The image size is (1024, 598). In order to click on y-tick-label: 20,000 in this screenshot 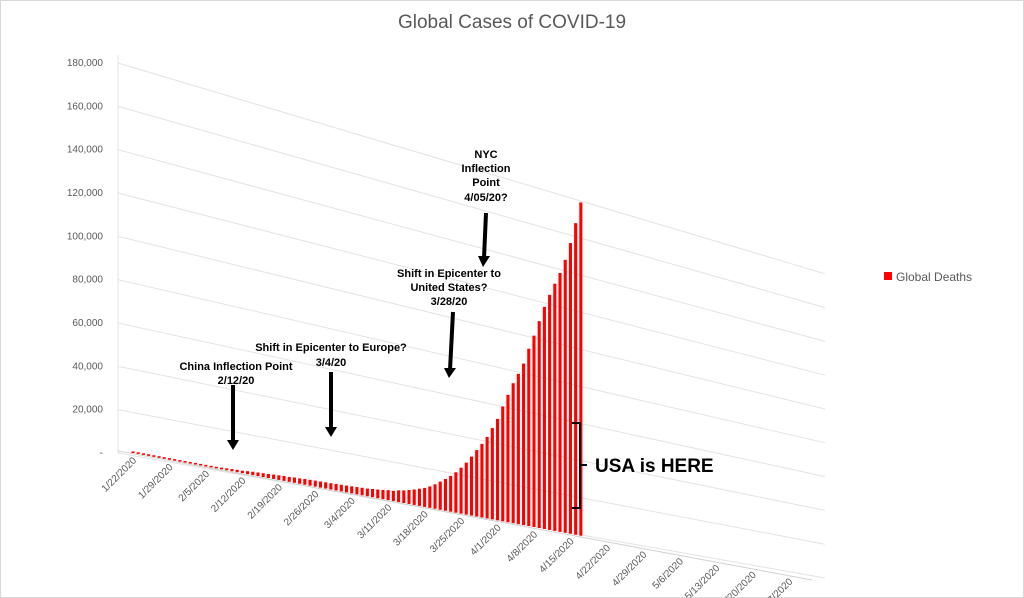, I will do `click(87, 410)`.